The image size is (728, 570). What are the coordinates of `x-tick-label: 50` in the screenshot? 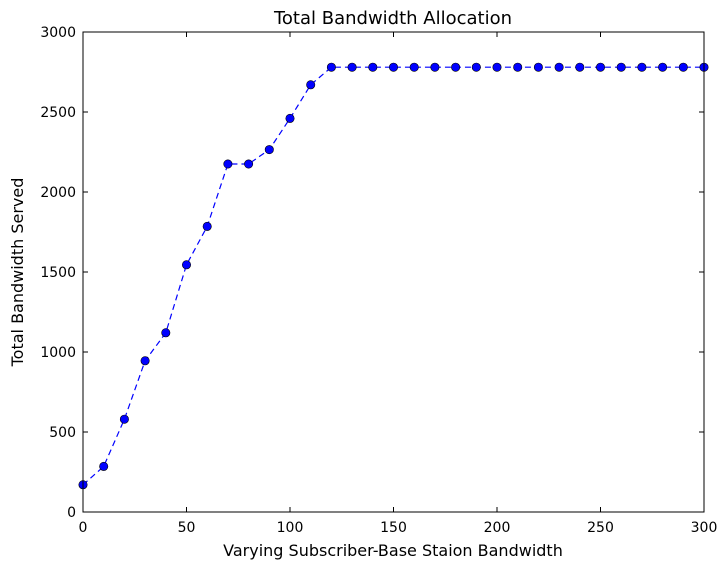 It's located at (187, 528).